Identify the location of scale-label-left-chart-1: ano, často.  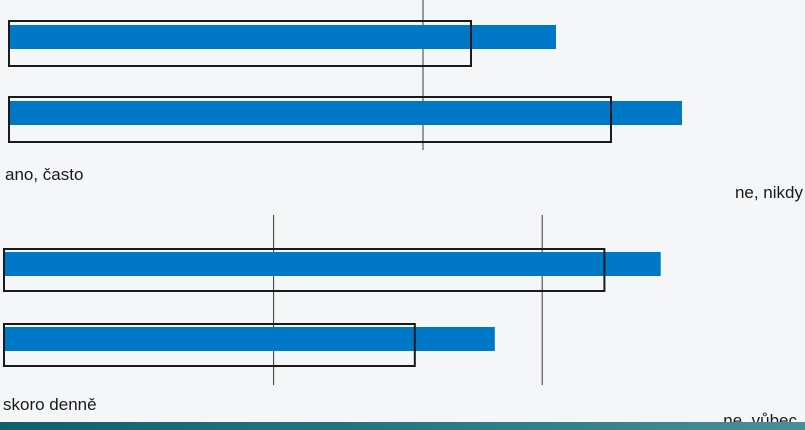
(44, 174).